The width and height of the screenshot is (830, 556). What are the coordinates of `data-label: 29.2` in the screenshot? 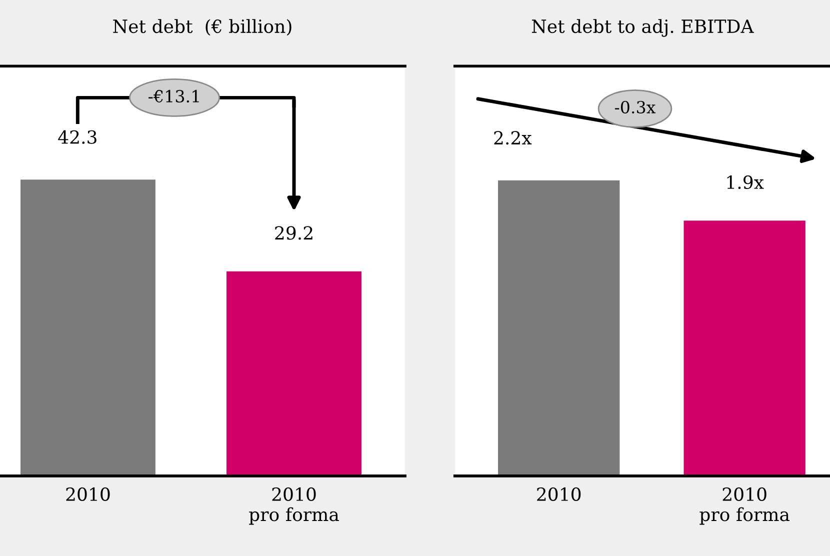 It's located at (293, 233).